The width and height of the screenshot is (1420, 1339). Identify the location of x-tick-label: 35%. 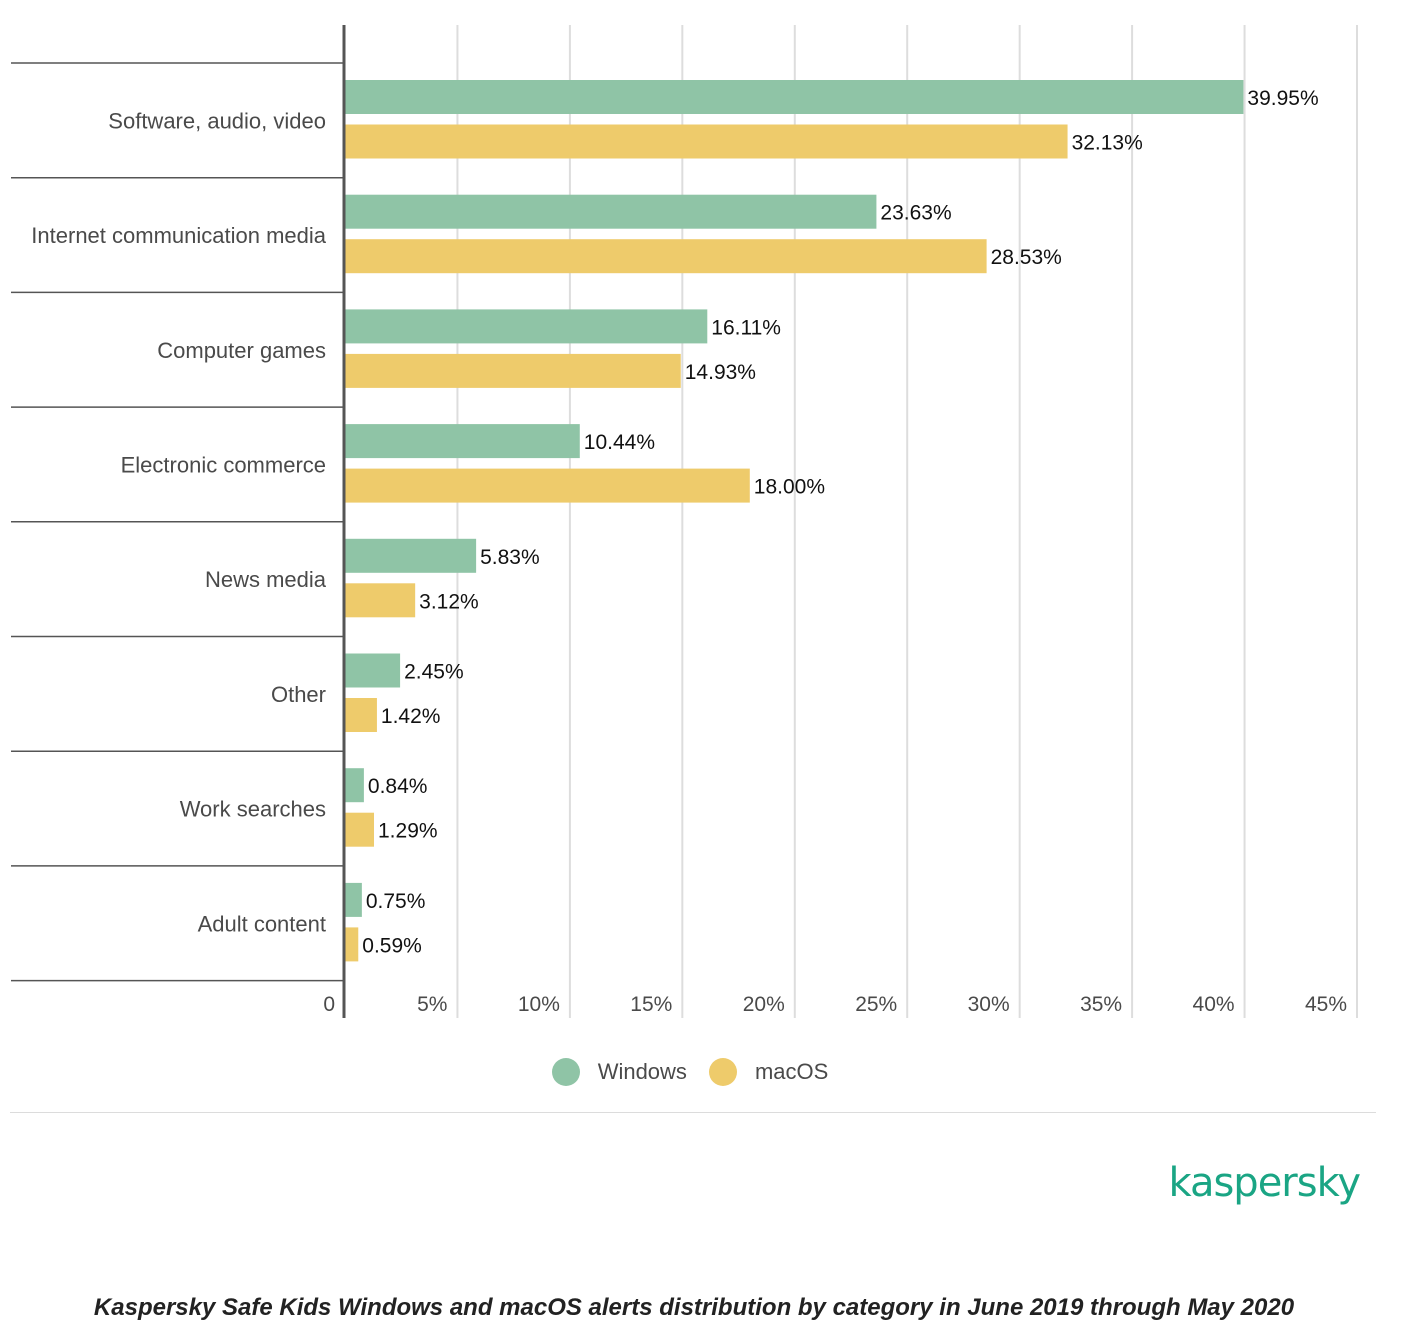
(1101, 1004).